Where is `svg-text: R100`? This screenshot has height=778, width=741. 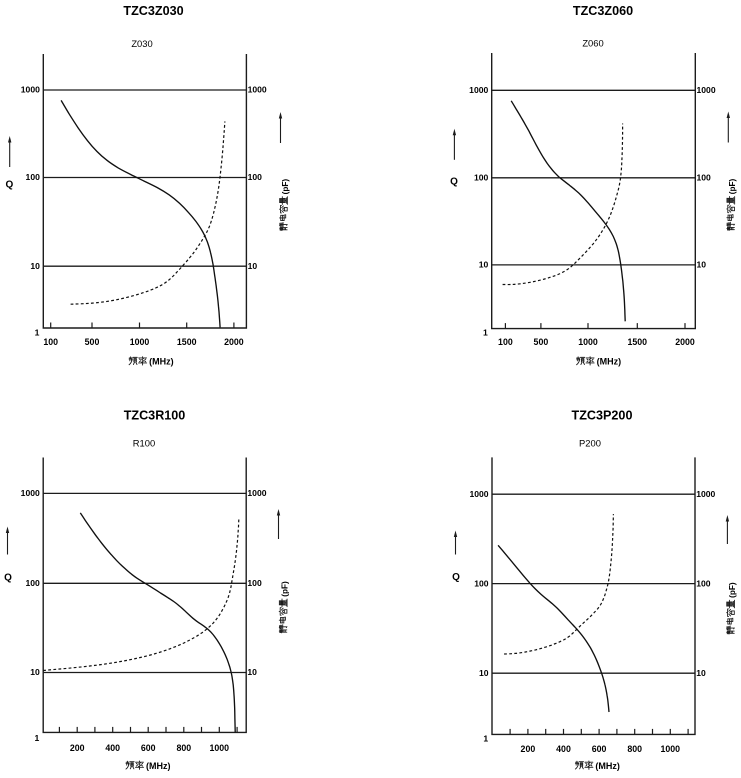
svg-text: R100 is located at coordinates (144, 443).